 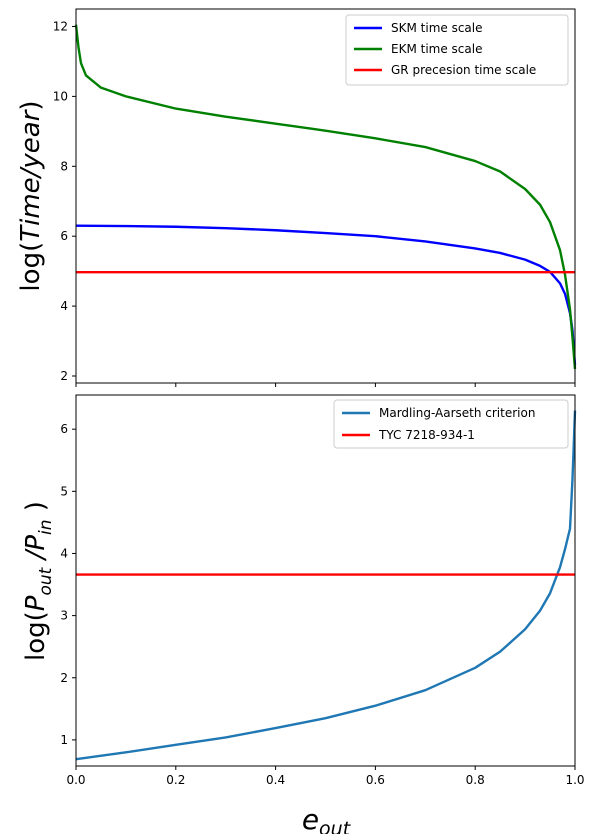 What do you see at coordinates (64, 553) in the screenshot?
I see `bottom-y-tick-label-3: 4` at bounding box center [64, 553].